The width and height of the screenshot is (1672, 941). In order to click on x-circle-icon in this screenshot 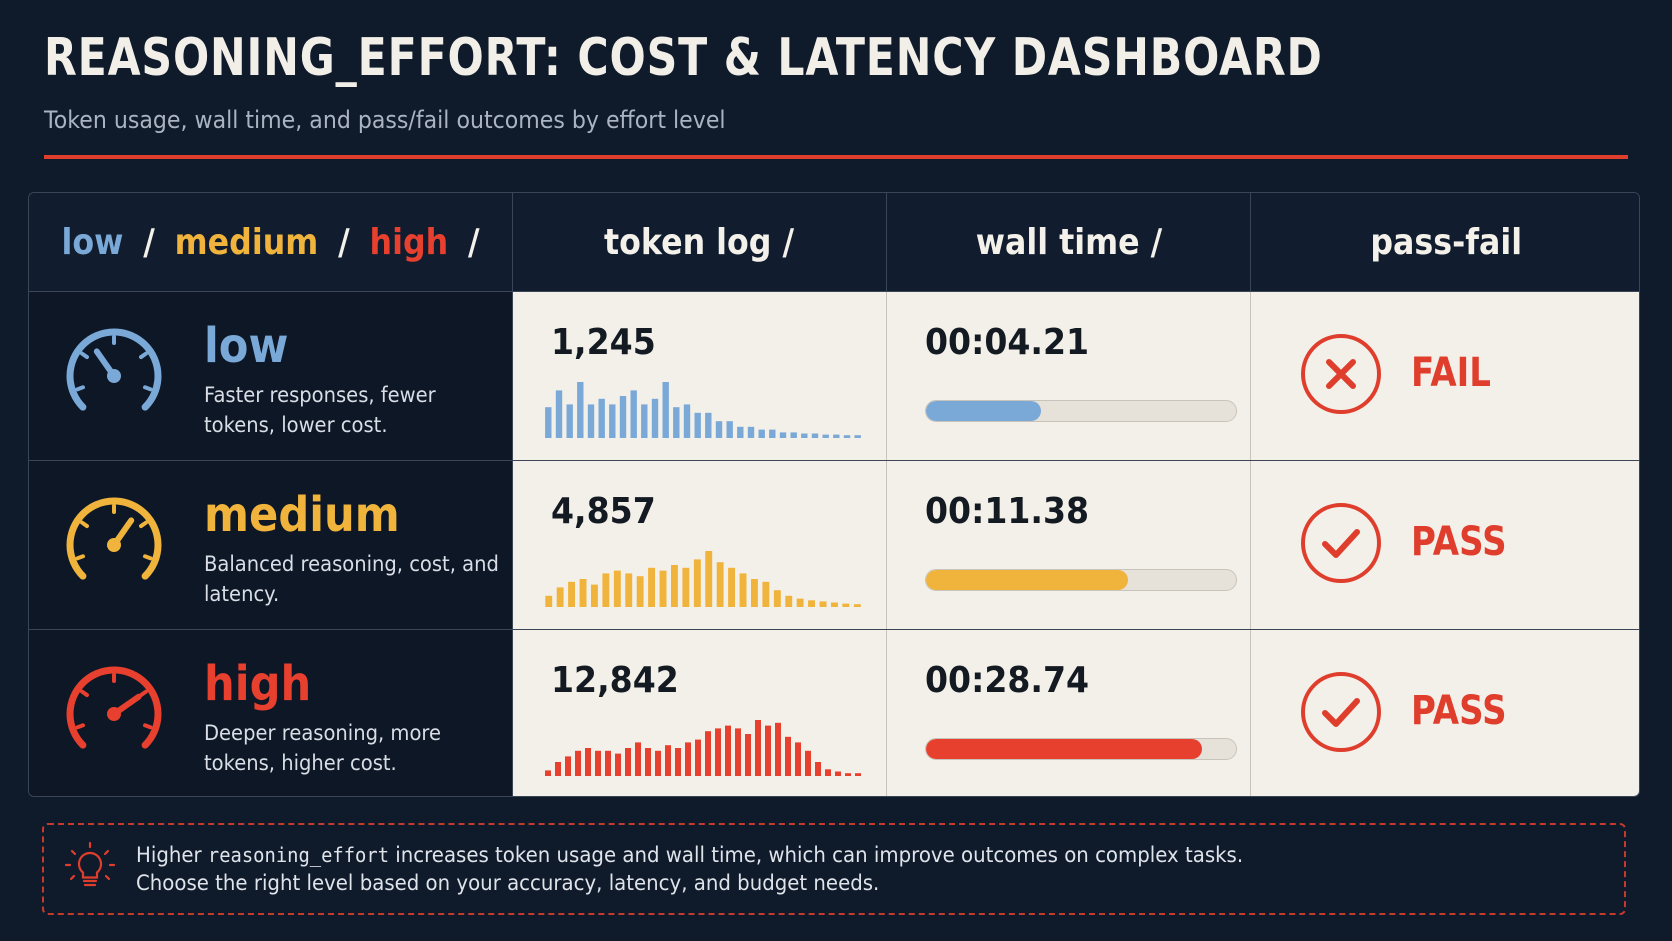, I will do `click(1341, 374)`.